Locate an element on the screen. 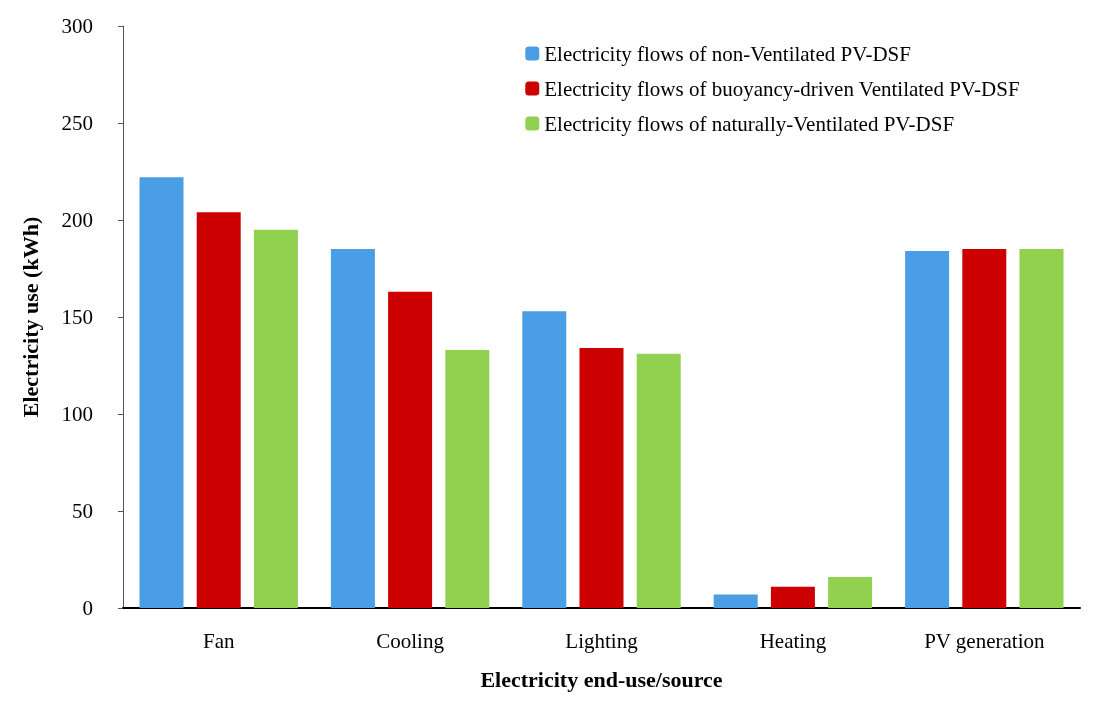 This screenshot has height=717, width=1093. y-tick-label: 250 is located at coordinates (77, 123).